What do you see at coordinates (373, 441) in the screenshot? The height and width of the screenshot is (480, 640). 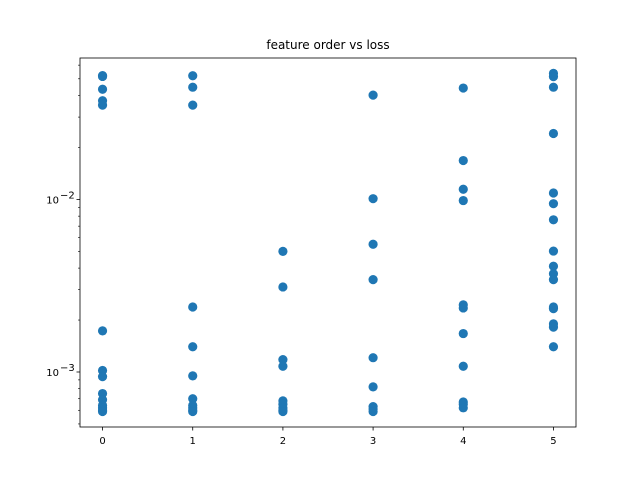 I see `x-tick-label: 3` at bounding box center [373, 441].